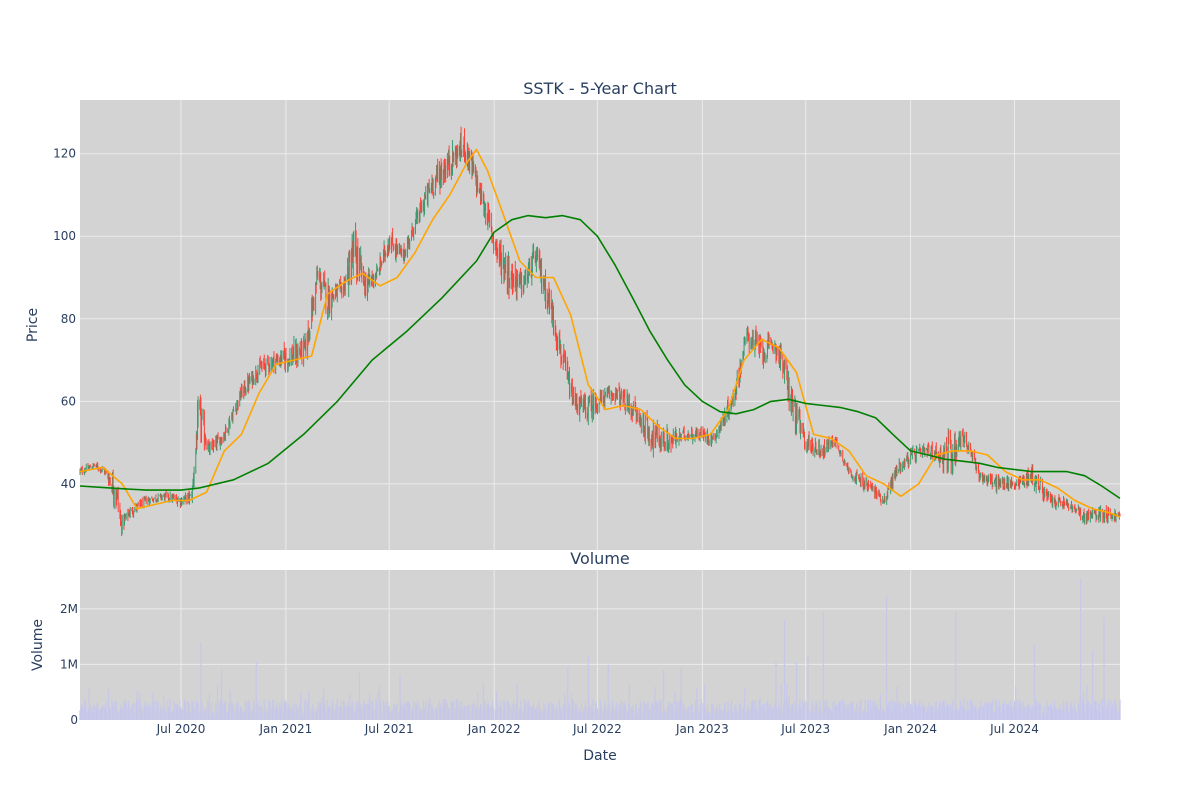 This screenshot has width=1200, height=800. What do you see at coordinates (910, 729) in the screenshot?
I see `x-tick-label: Jan 2024` at bounding box center [910, 729].